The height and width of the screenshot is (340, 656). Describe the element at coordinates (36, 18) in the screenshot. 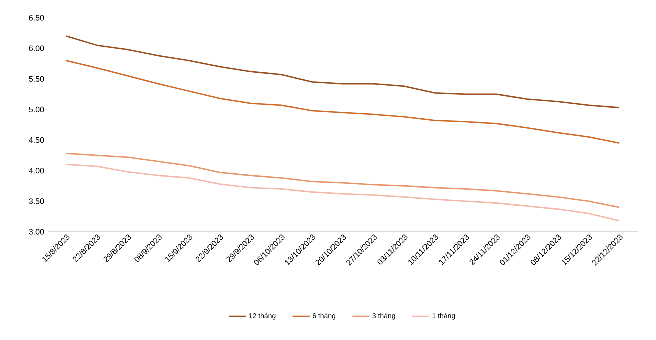

I see `y-tick-label: 6.50` at that location.